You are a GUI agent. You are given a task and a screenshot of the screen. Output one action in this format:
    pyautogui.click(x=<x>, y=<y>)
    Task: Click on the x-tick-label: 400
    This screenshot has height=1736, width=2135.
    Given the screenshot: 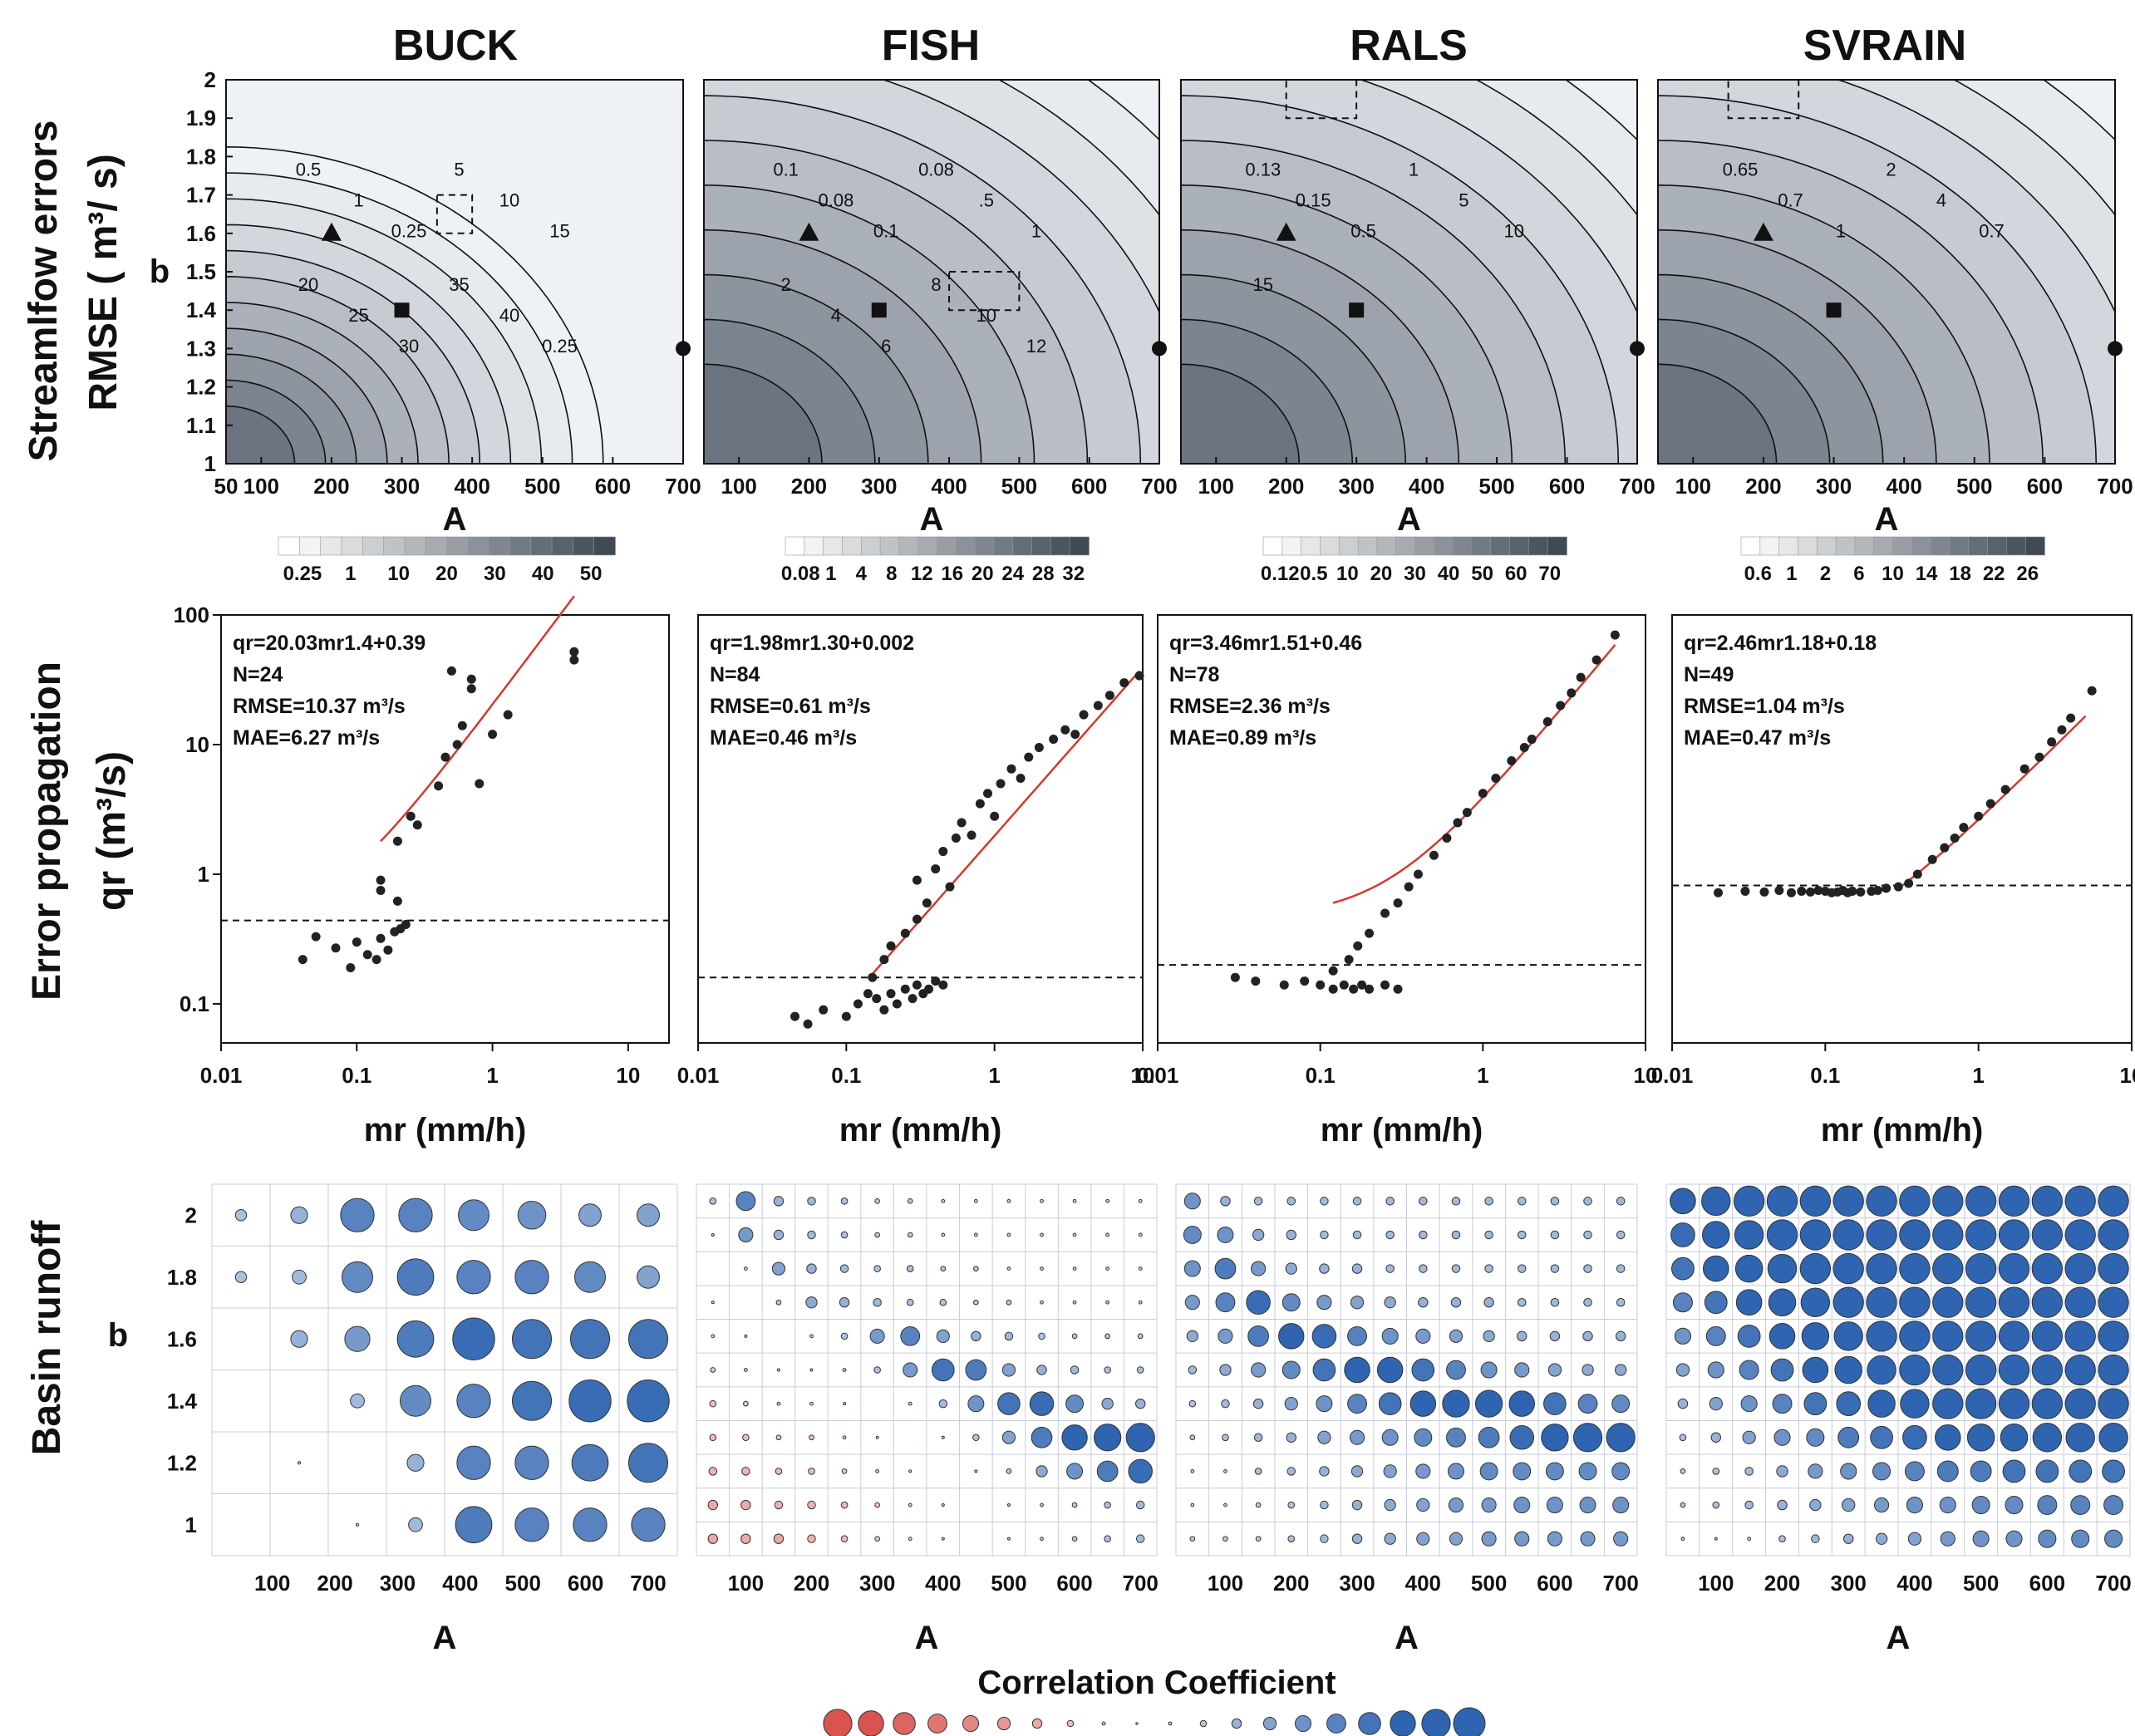 What is the action you would take?
    pyautogui.click(x=1426, y=486)
    